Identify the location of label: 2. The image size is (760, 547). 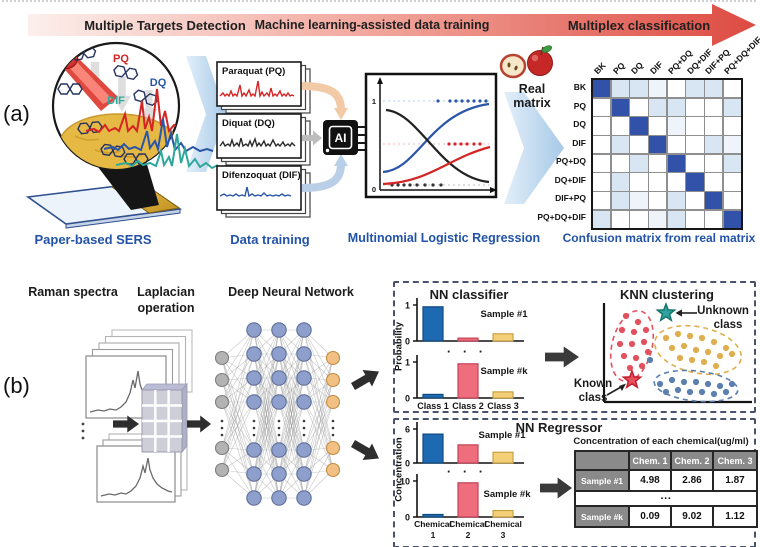
(468, 535).